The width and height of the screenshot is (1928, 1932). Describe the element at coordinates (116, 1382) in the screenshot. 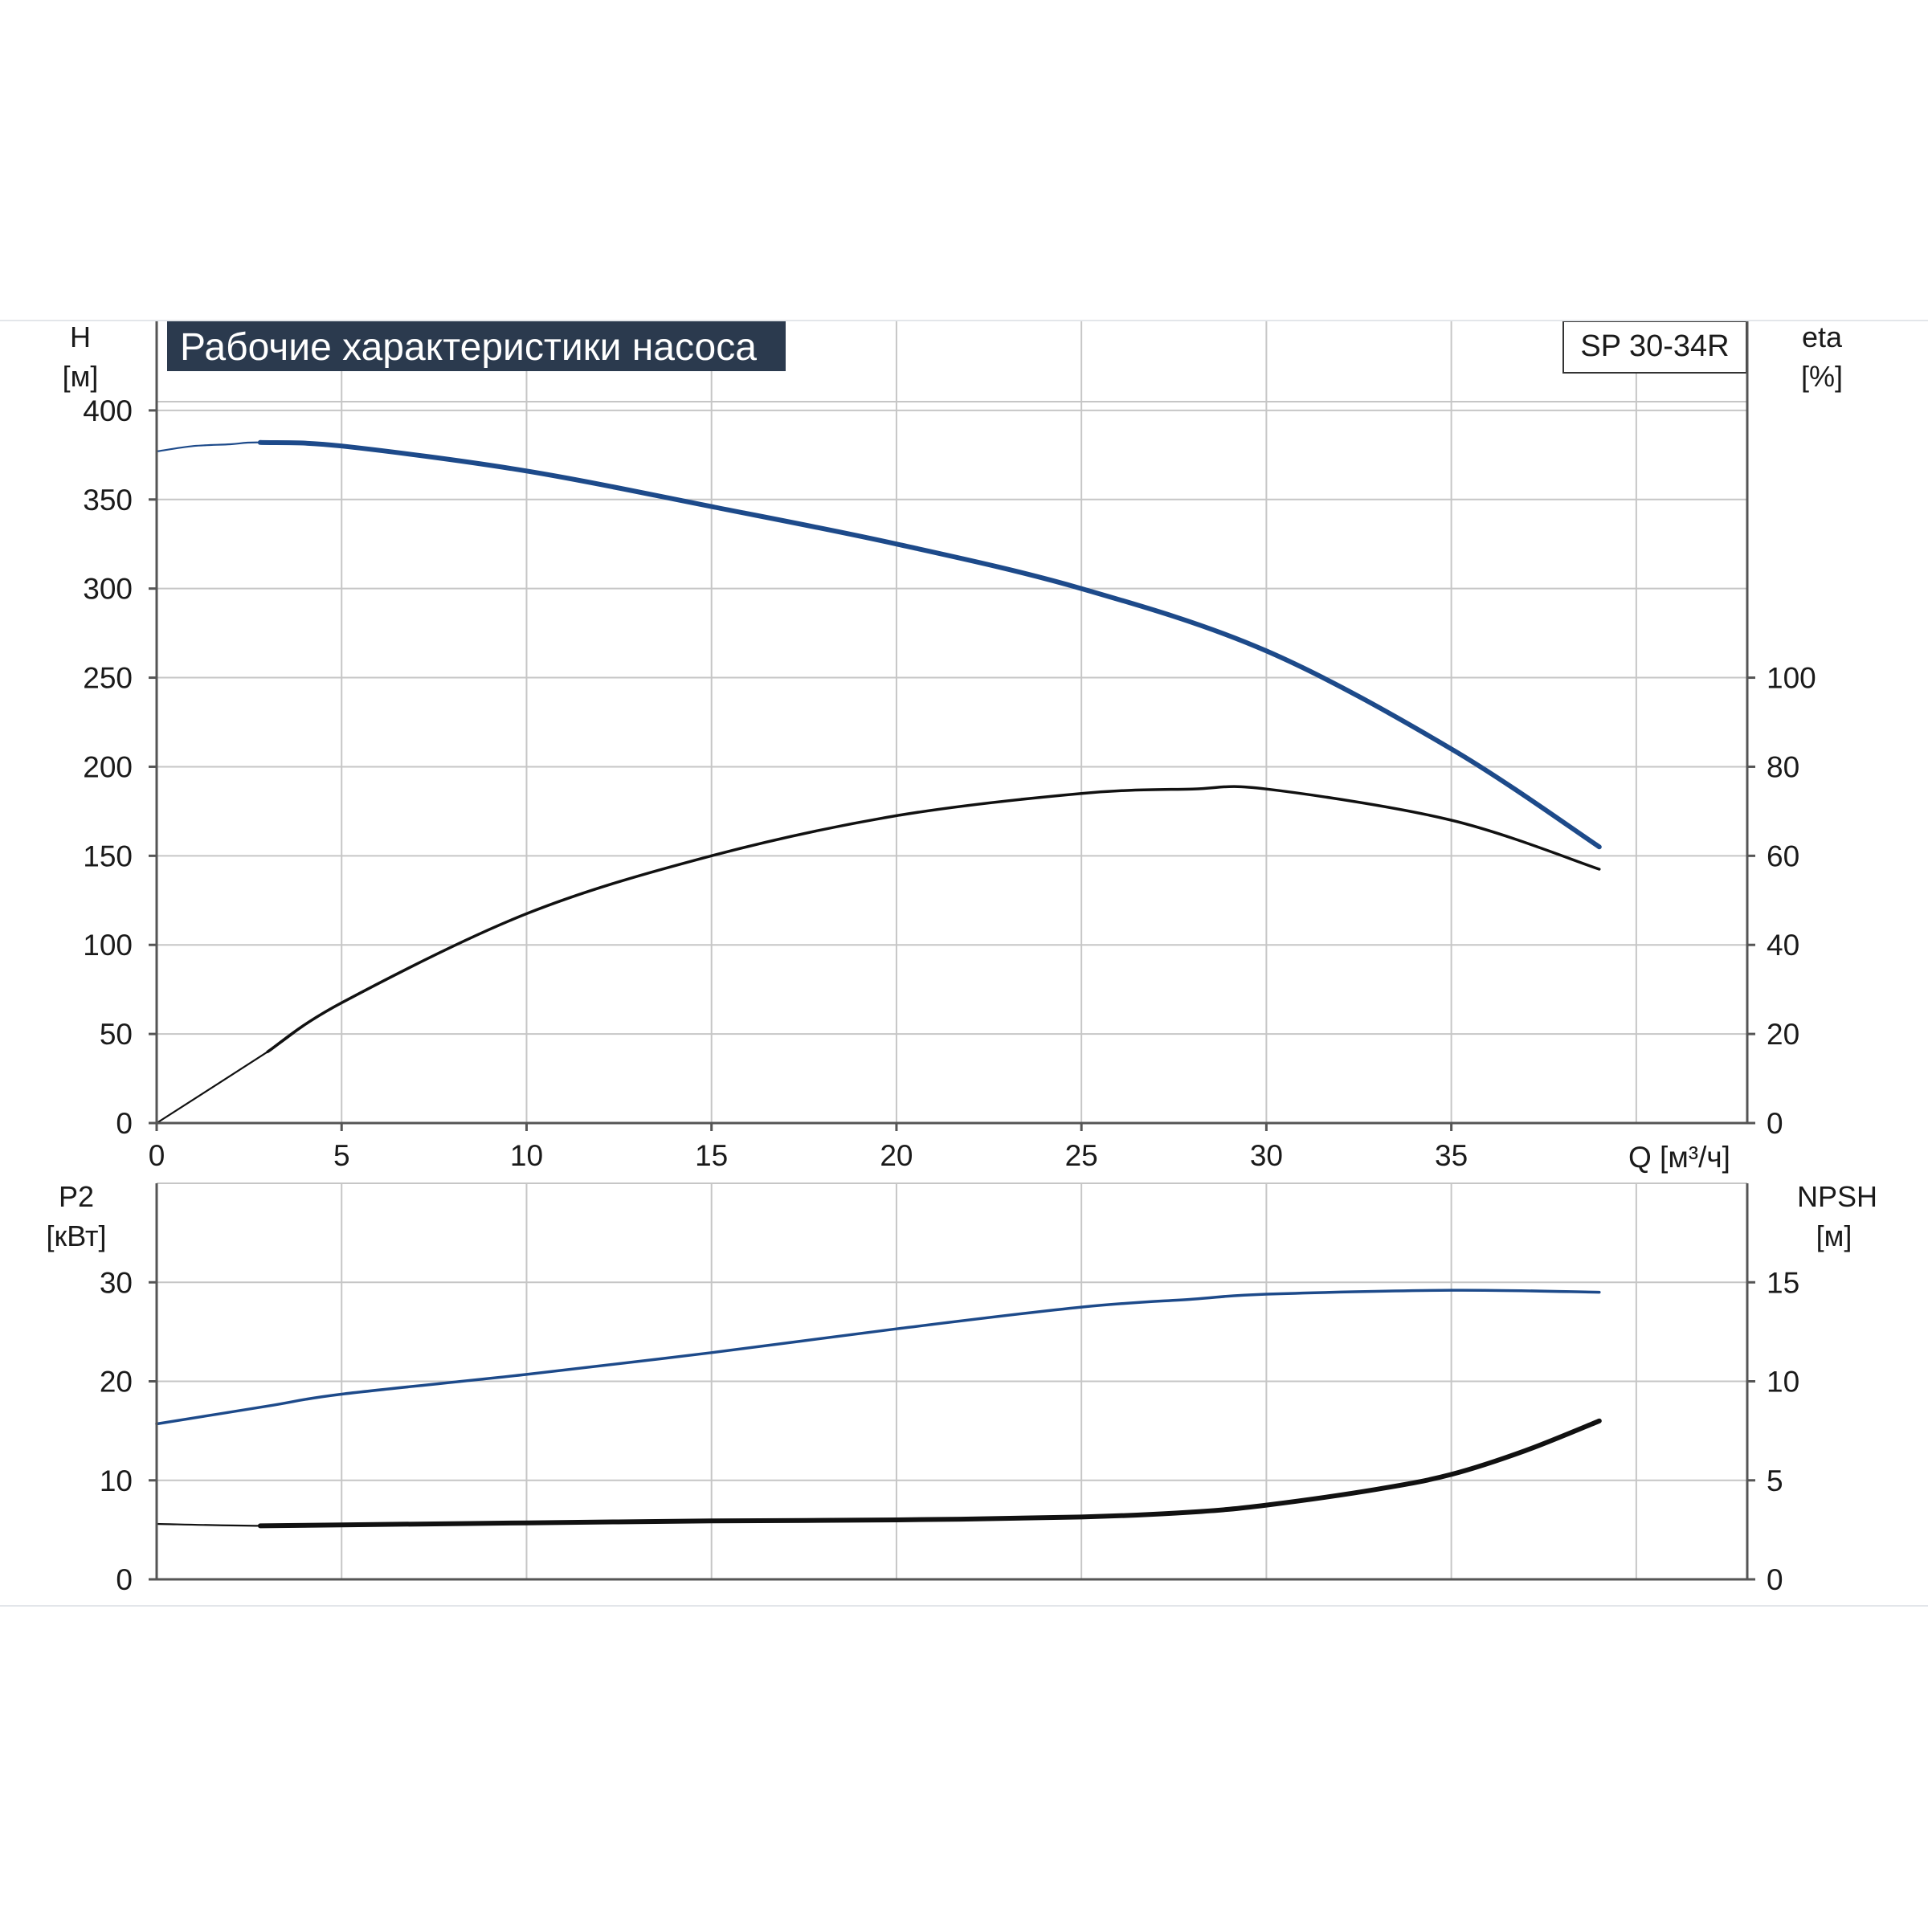

I see `y-left-tick-label: 20` at that location.